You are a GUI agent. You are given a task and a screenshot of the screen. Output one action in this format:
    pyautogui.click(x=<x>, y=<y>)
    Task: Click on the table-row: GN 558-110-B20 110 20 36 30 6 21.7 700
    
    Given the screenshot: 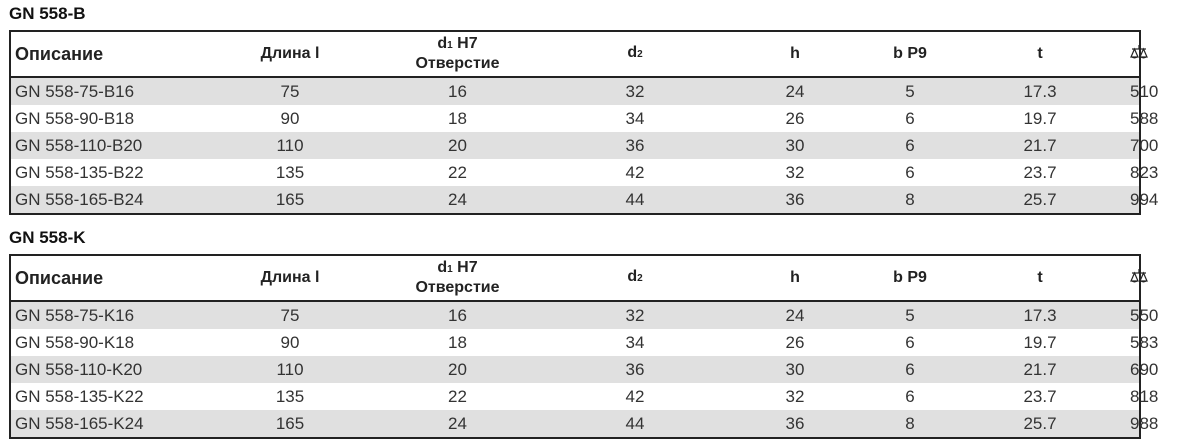 What is the action you would take?
    pyautogui.click(x=584, y=145)
    